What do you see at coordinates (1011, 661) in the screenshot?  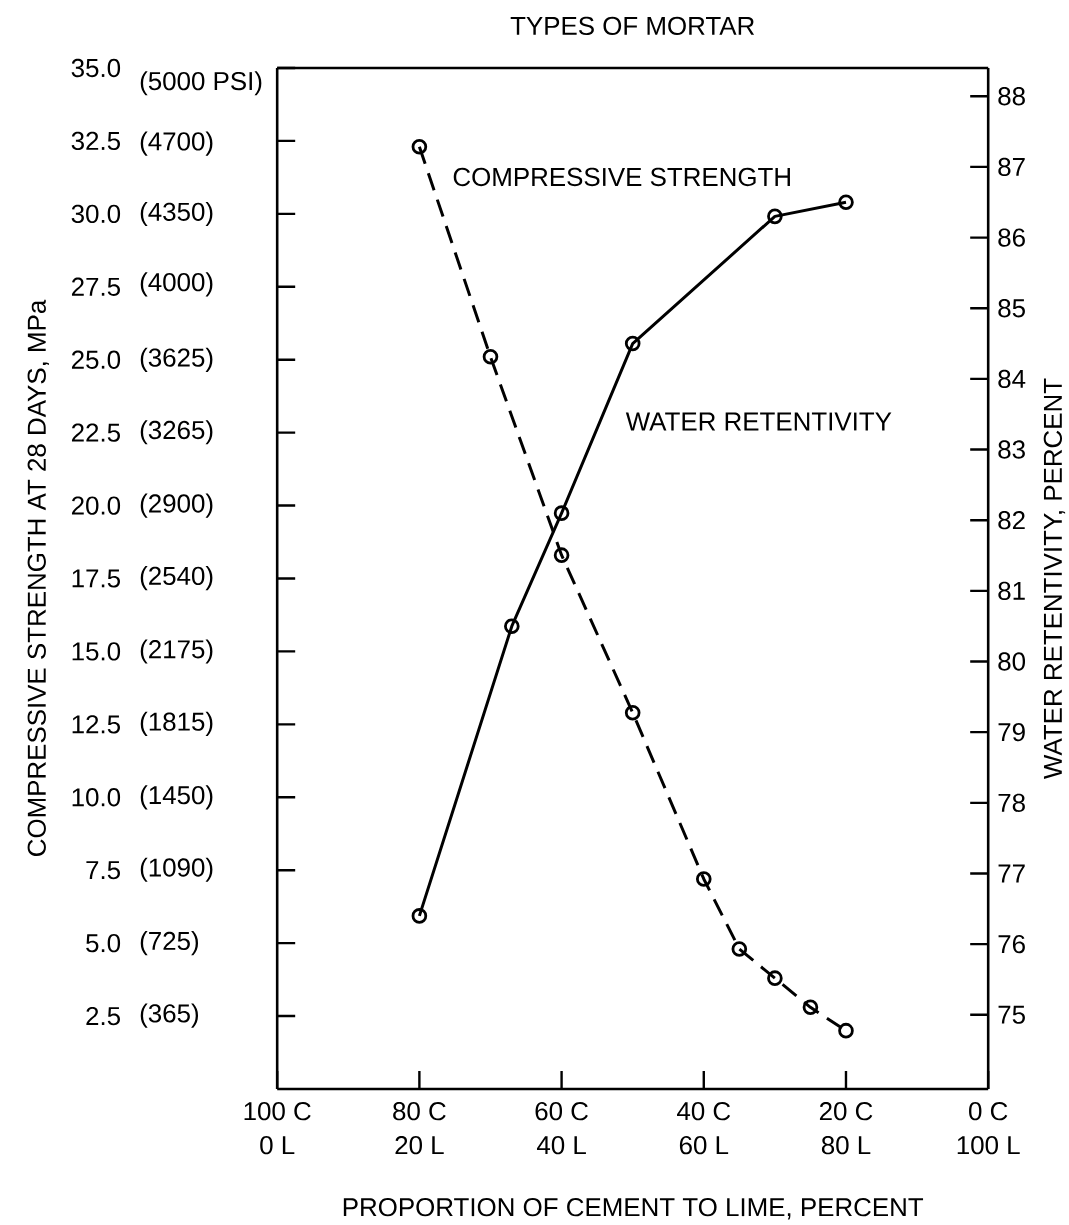 I see `y2-tick-label: 80` at bounding box center [1011, 661].